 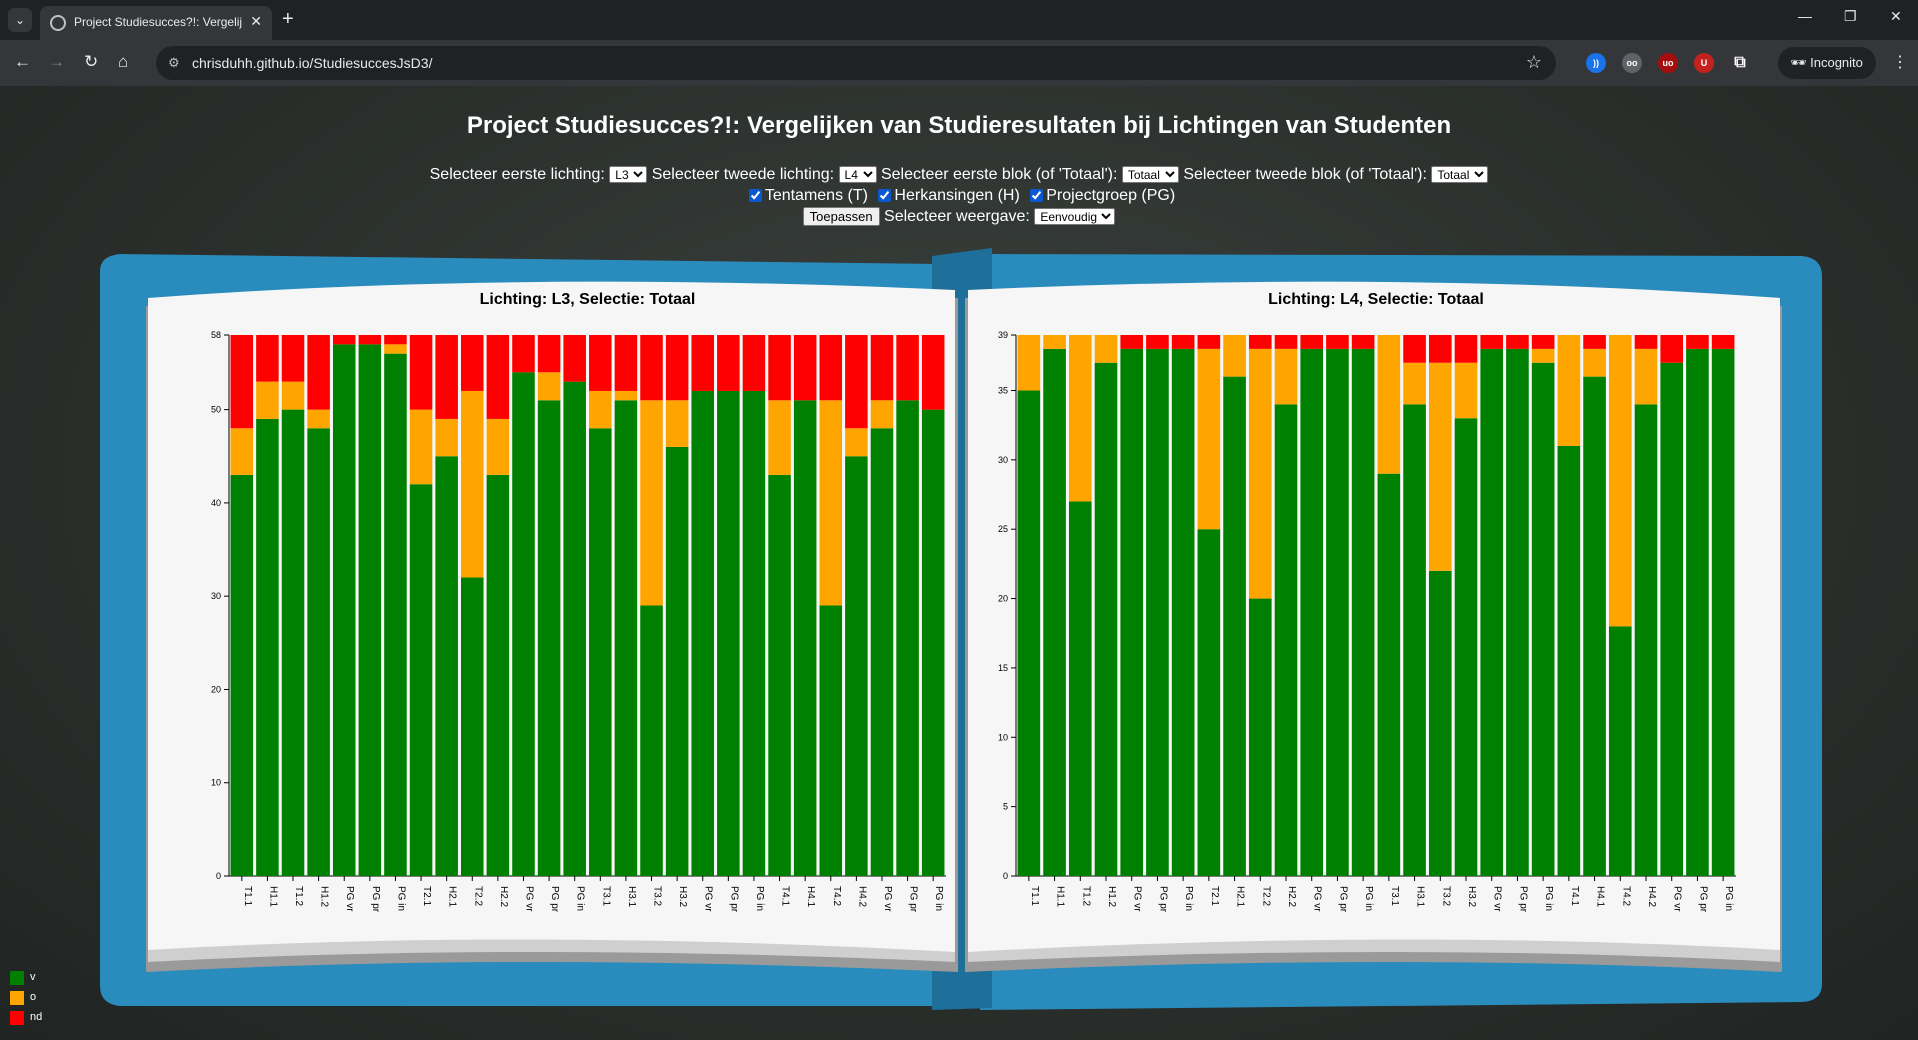 What do you see at coordinates (1533, 62) in the screenshot?
I see `bookmark-star-icon: ☆` at bounding box center [1533, 62].